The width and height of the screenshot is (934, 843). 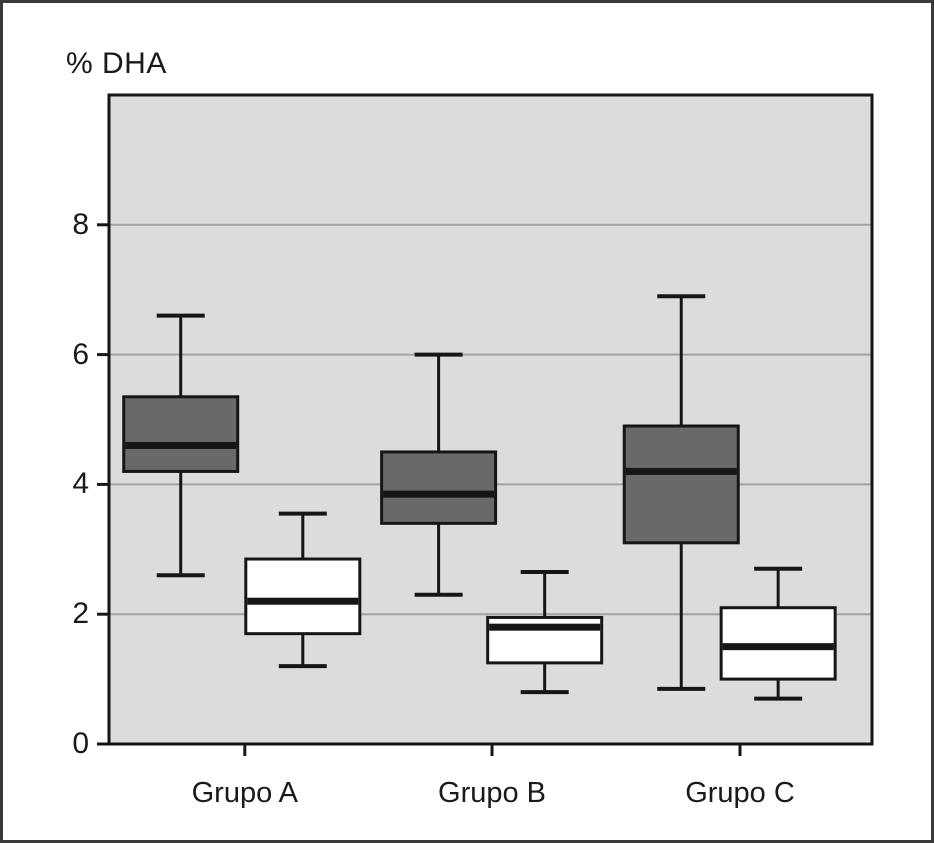 I want to click on y-axis-tick-label-8: 8, so click(x=80, y=224).